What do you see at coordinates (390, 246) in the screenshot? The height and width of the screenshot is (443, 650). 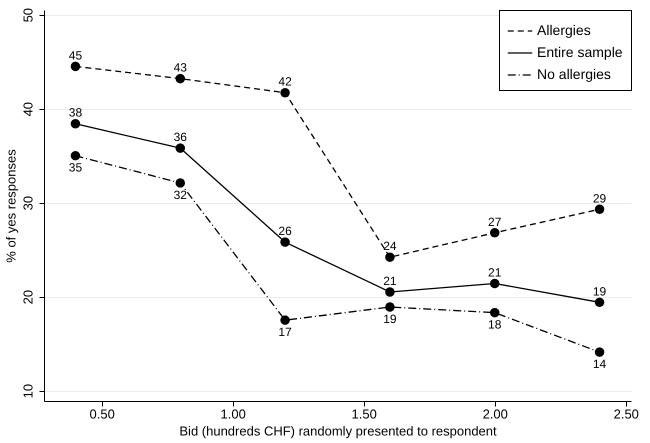 I see `data-label: 24` at bounding box center [390, 246].